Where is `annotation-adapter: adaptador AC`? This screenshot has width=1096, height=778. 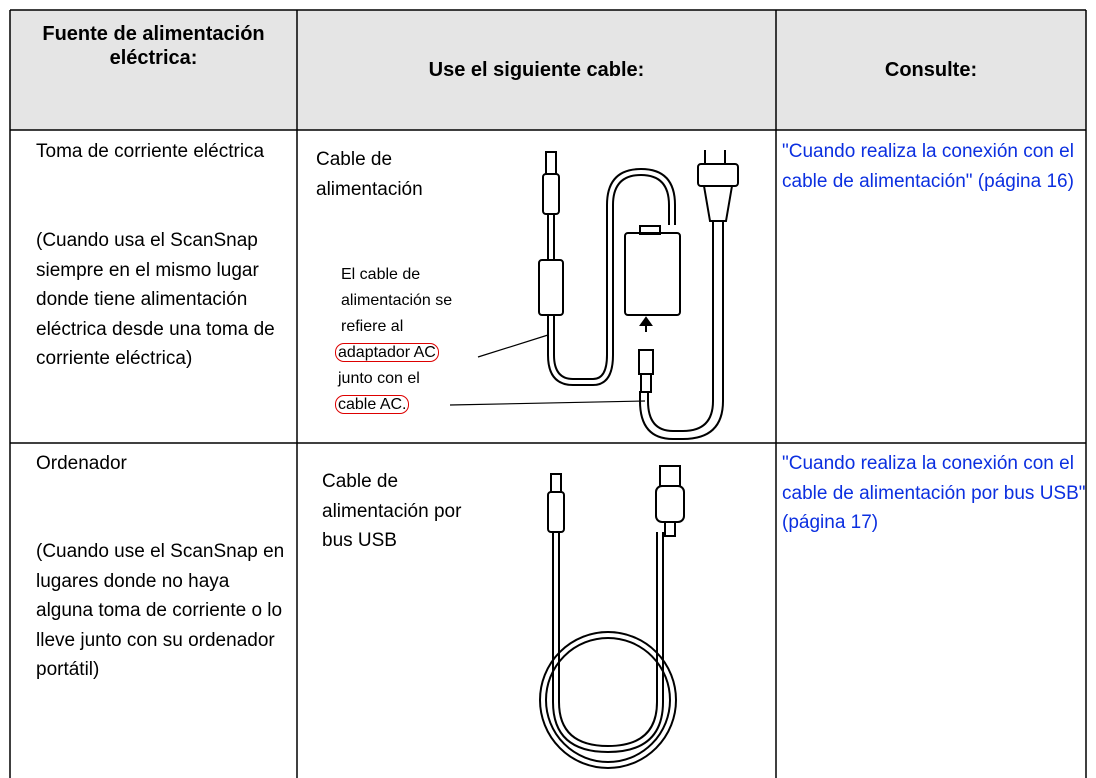 annotation-adapter: adaptador AC is located at coordinates (387, 352).